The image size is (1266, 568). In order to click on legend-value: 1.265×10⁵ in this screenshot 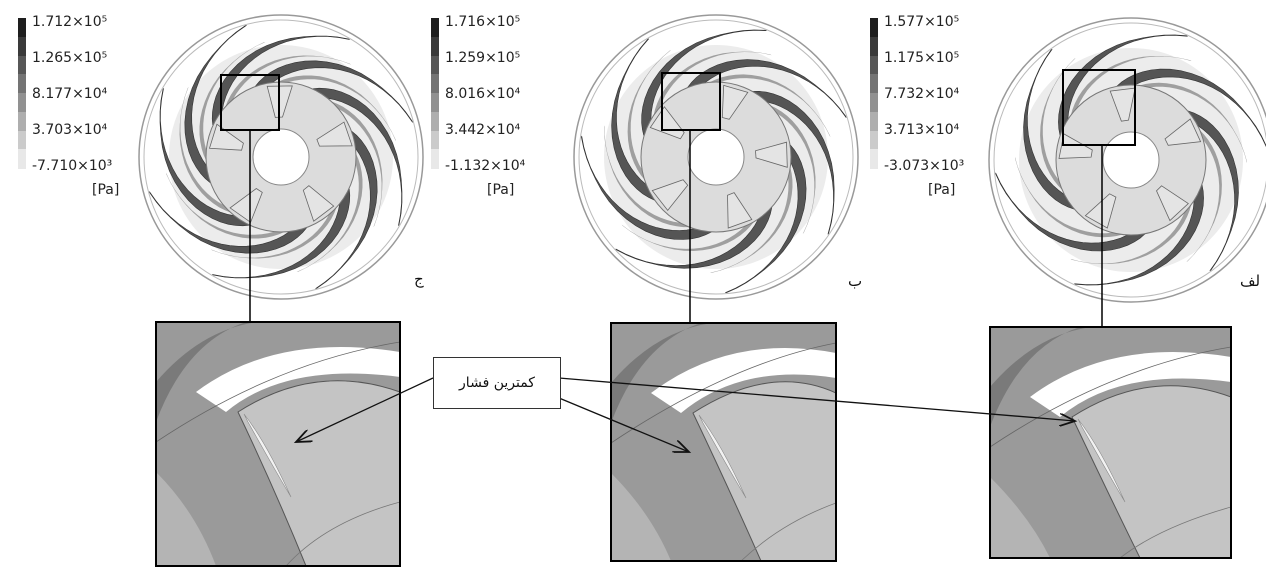, I will do `click(70, 58)`.